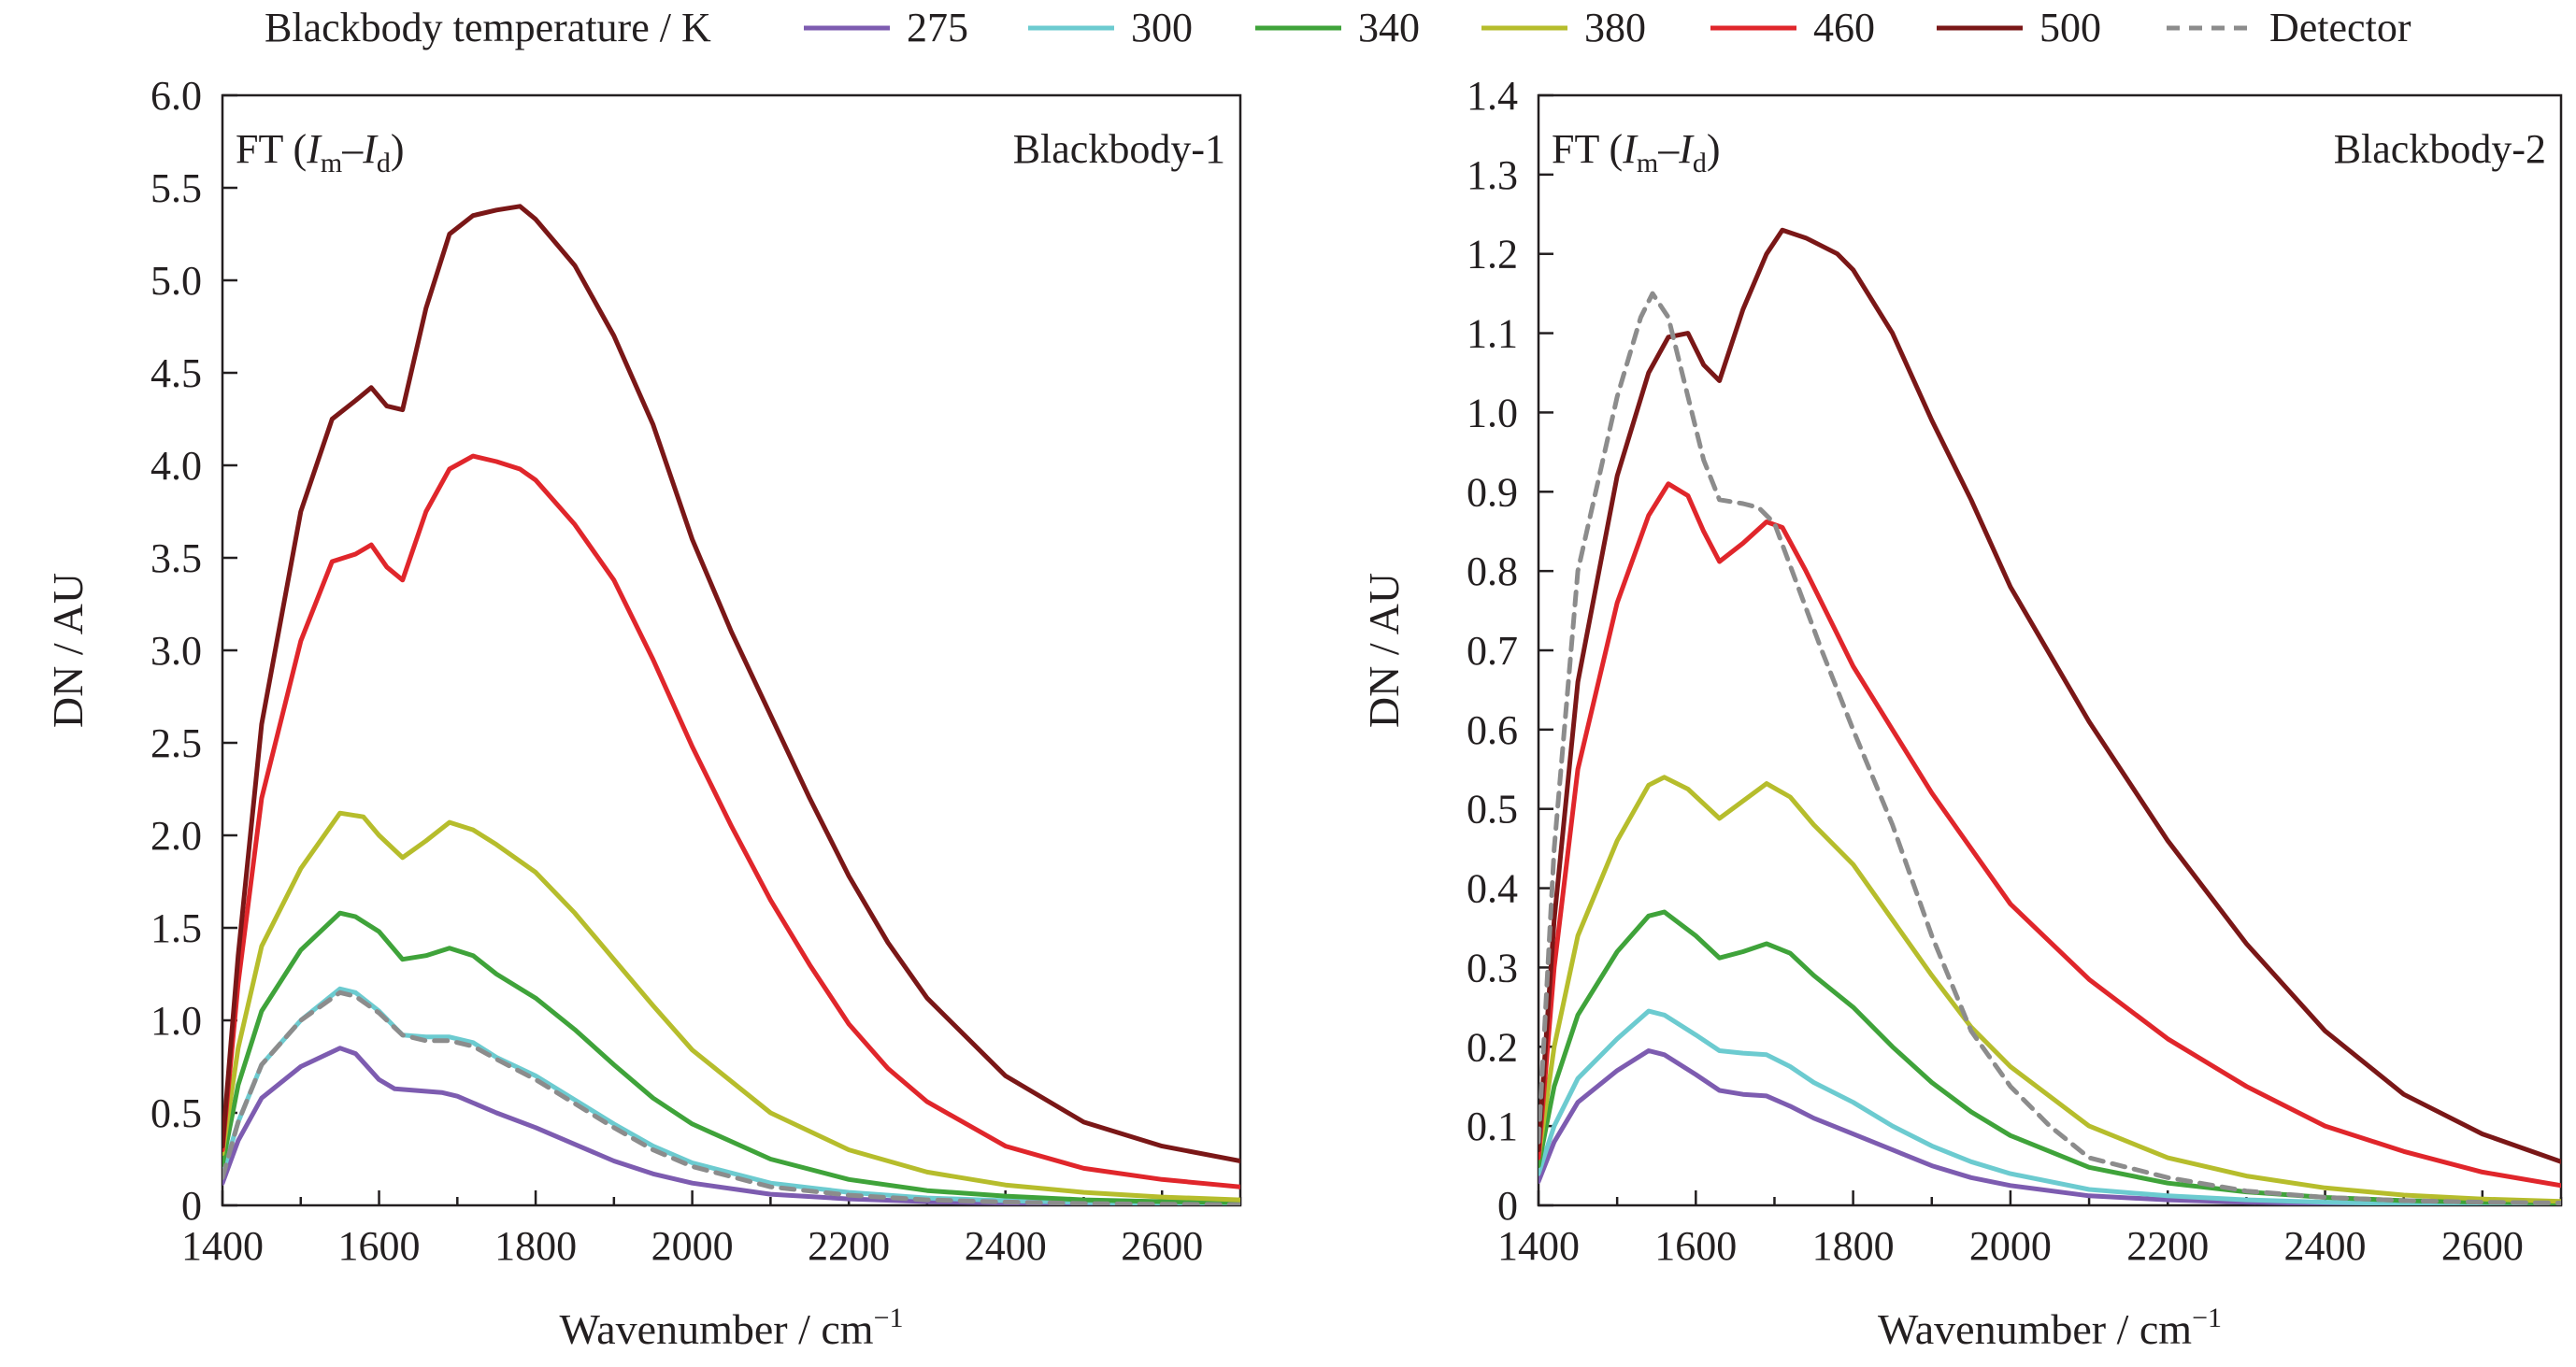  I want to click on y-tick-label: 6.0, so click(176, 96).